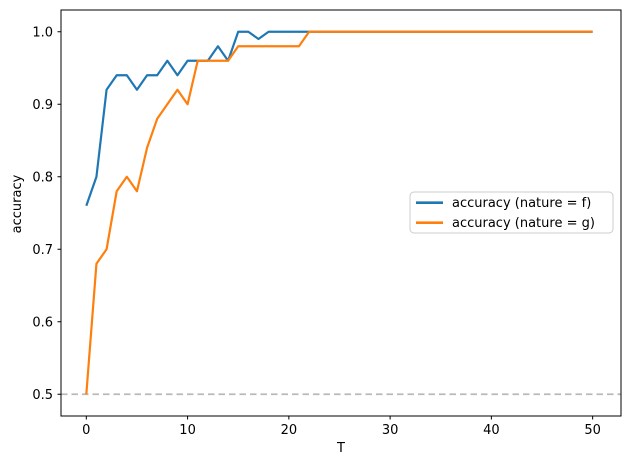 The image size is (630, 474). Describe the element at coordinates (289, 430) in the screenshot. I see `x-tick-label: 20` at that location.